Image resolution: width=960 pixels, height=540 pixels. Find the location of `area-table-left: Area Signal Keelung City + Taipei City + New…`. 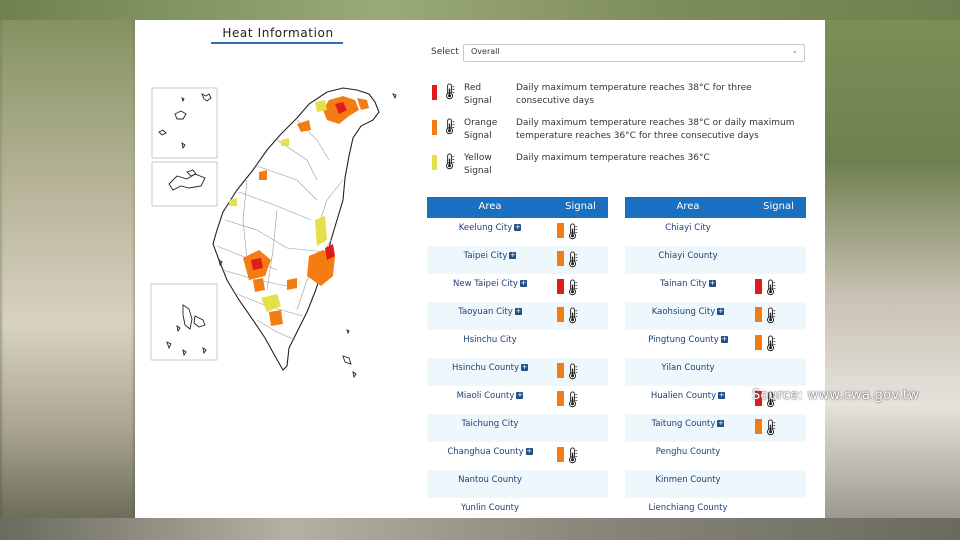

area-table-left: Area Signal Keelung City + Taipei City + New… is located at coordinates (517, 357).